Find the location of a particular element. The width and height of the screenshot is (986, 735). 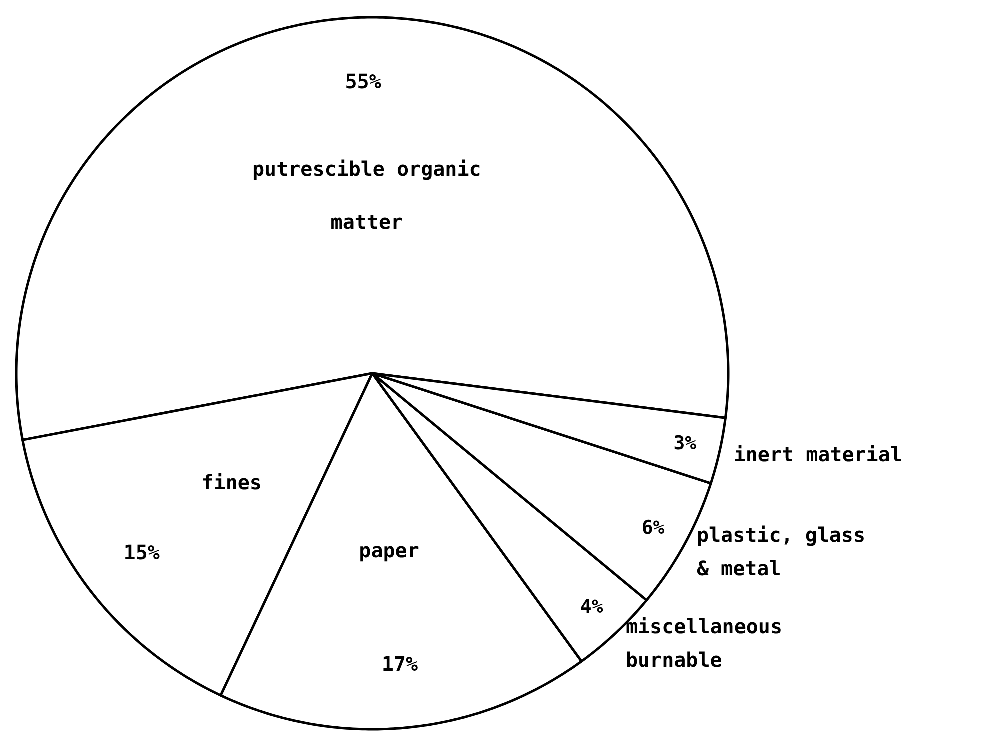

data-label: 15% is located at coordinates (142, 552).